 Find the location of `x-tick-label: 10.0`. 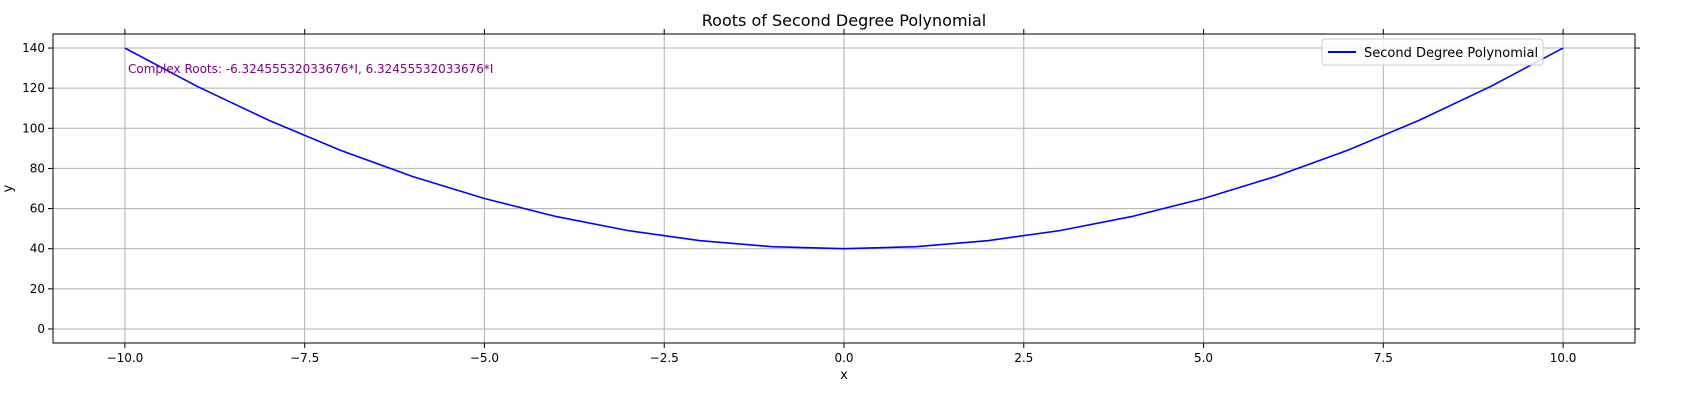

x-tick-label: 10.0 is located at coordinates (1563, 358).